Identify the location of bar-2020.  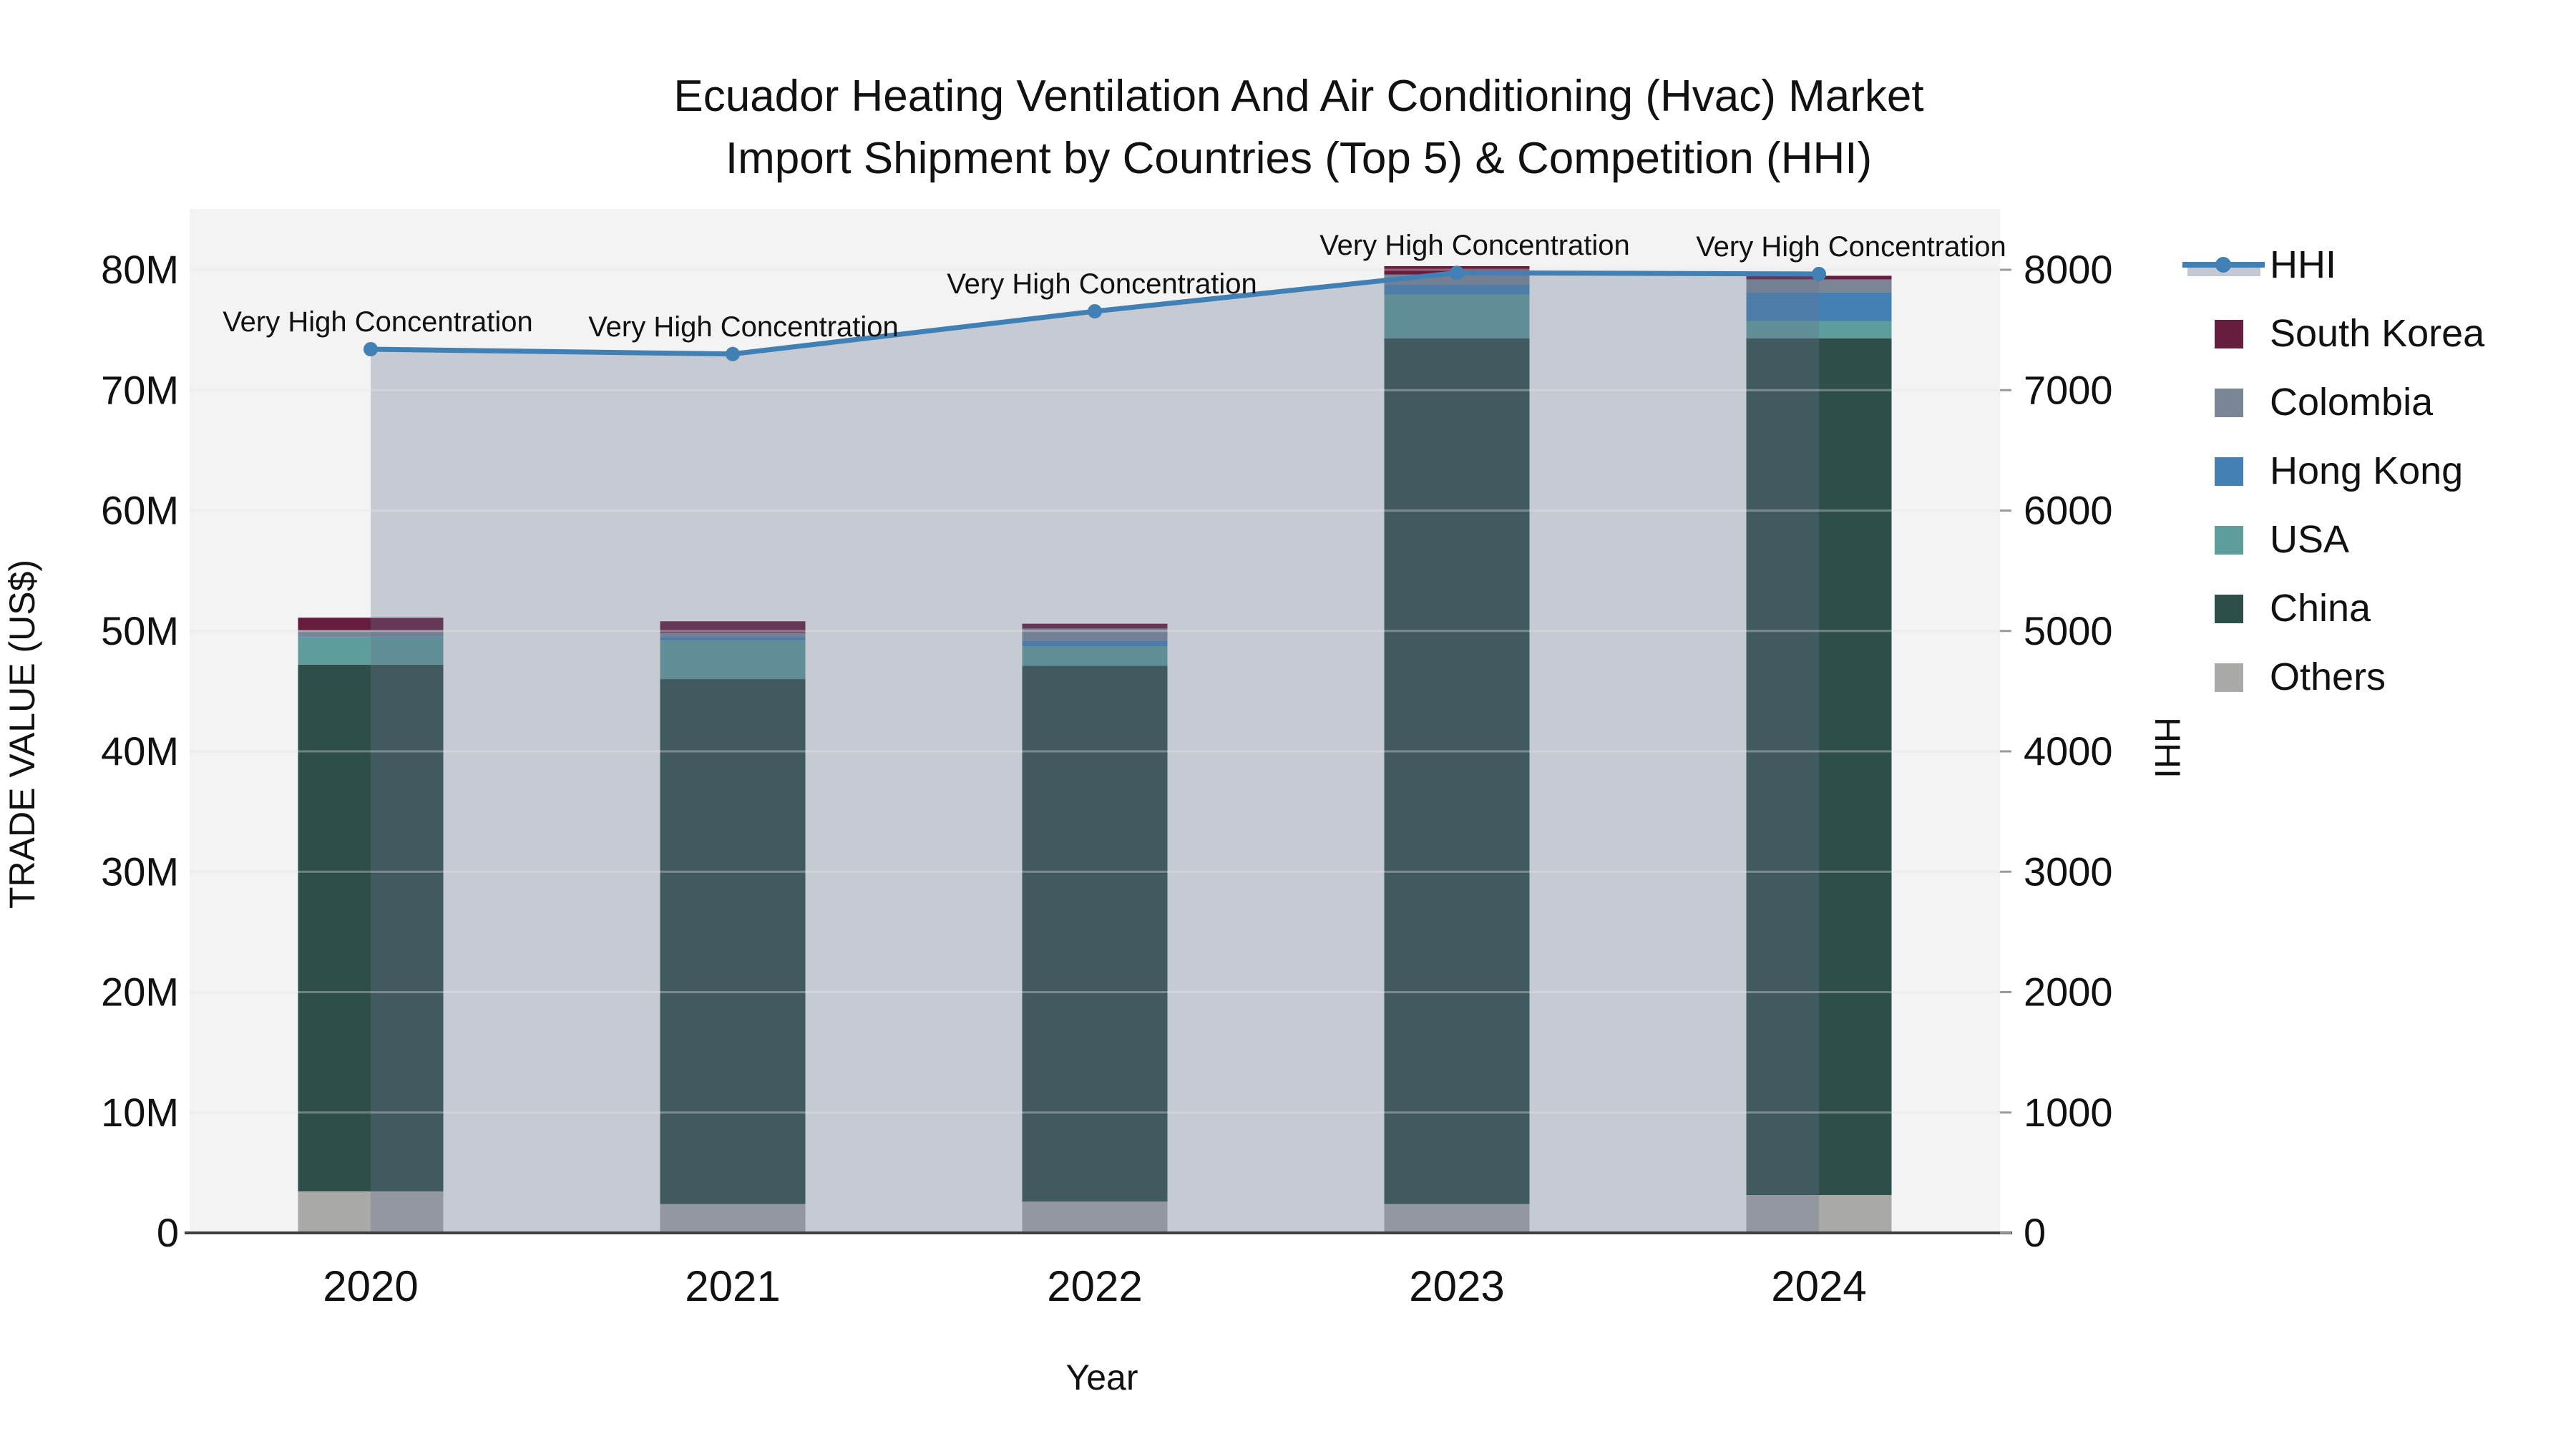
(371, 925).